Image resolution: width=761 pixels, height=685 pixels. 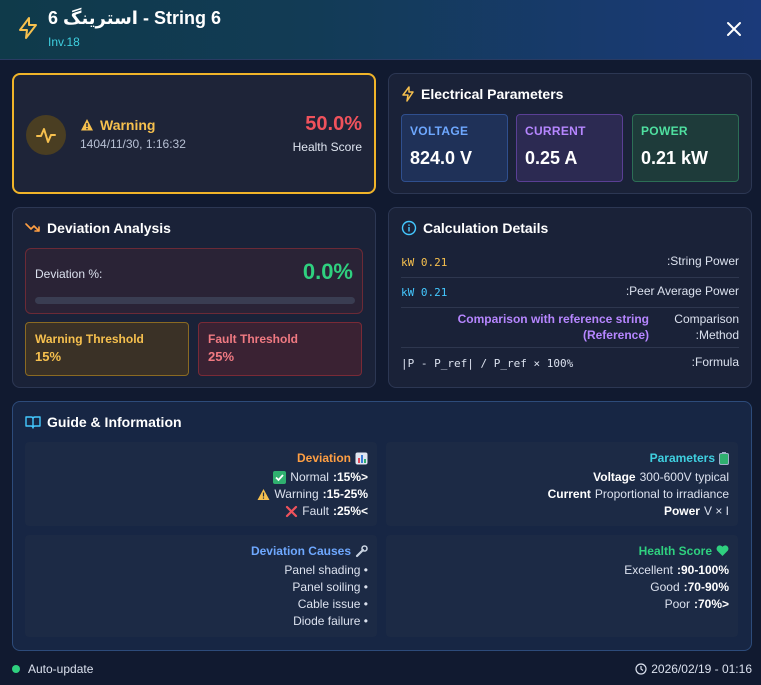 What do you see at coordinates (98, 228) in the screenshot?
I see `card-title: Deviation Analysis` at bounding box center [98, 228].